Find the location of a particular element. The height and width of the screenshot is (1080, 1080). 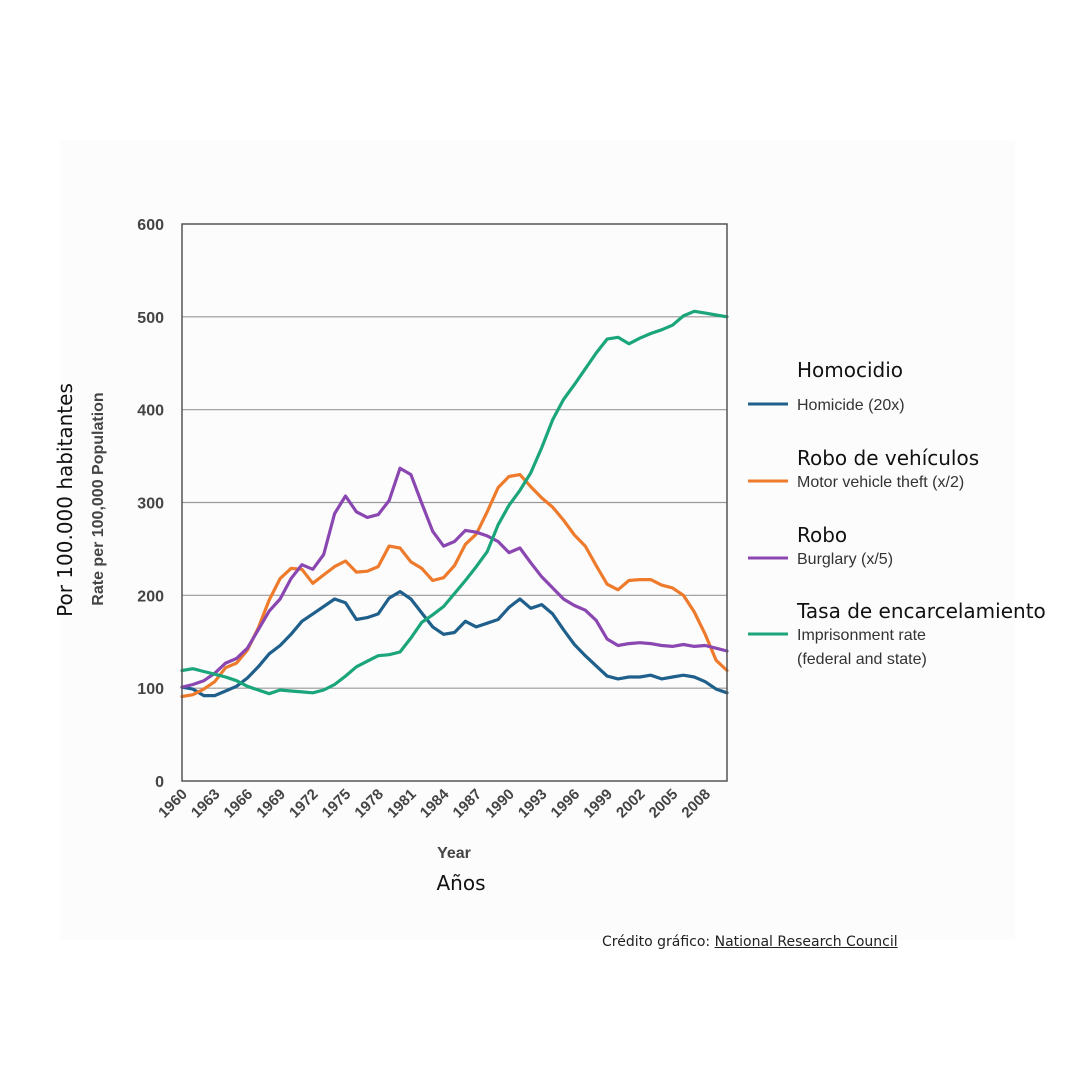

x-tick-label: 2008 is located at coordinates (696, 804).